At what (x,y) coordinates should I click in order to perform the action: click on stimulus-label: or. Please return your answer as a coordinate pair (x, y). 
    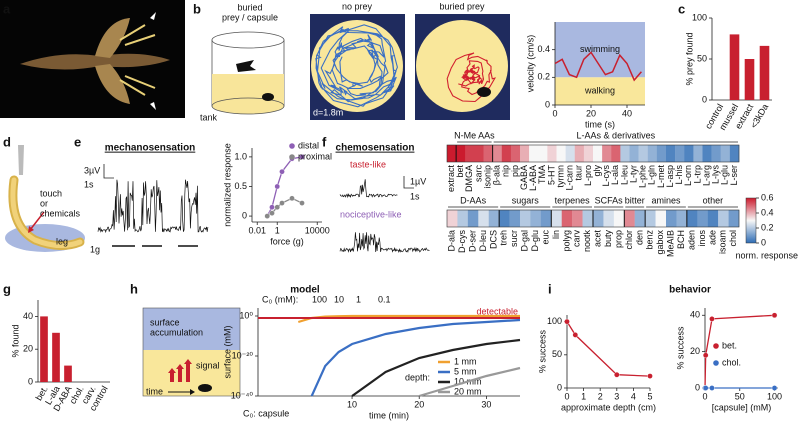
    Looking at the image, I should click on (44, 203).